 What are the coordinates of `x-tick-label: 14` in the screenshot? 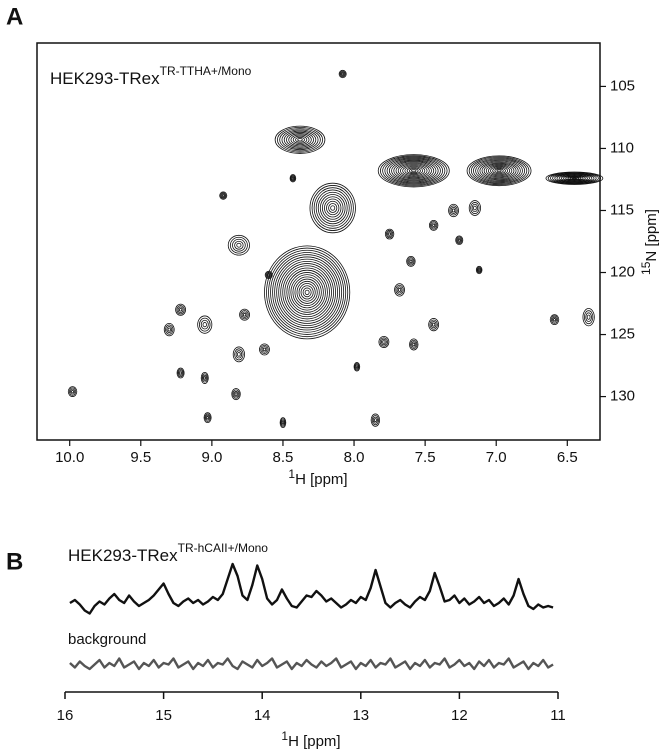 It's located at (262, 715).